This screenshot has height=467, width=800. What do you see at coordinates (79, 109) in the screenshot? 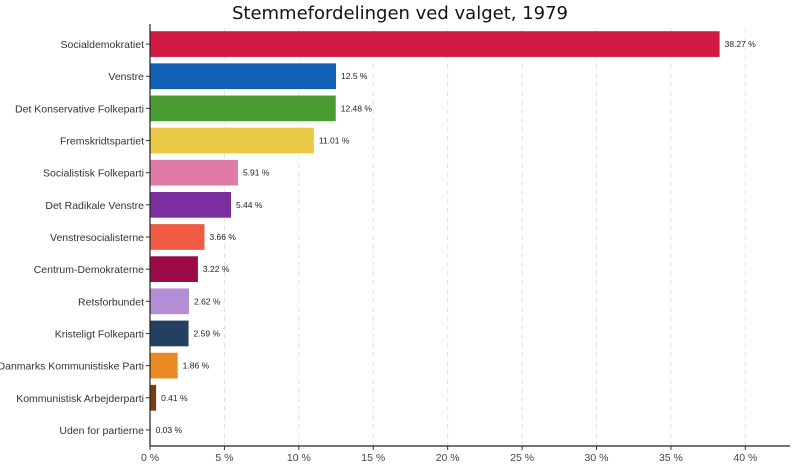
I see `category-label: Det Konservative Folkeparti` at bounding box center [79, 109].